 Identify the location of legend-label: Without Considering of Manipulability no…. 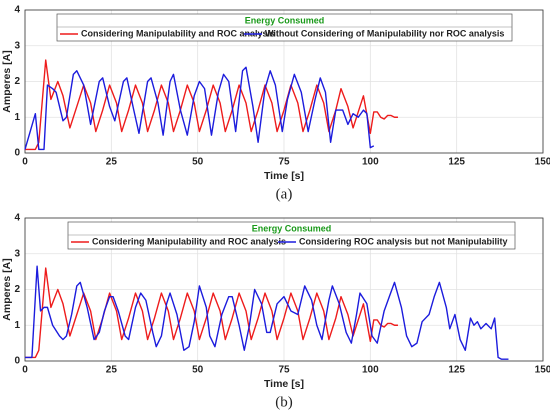
(384, 33).